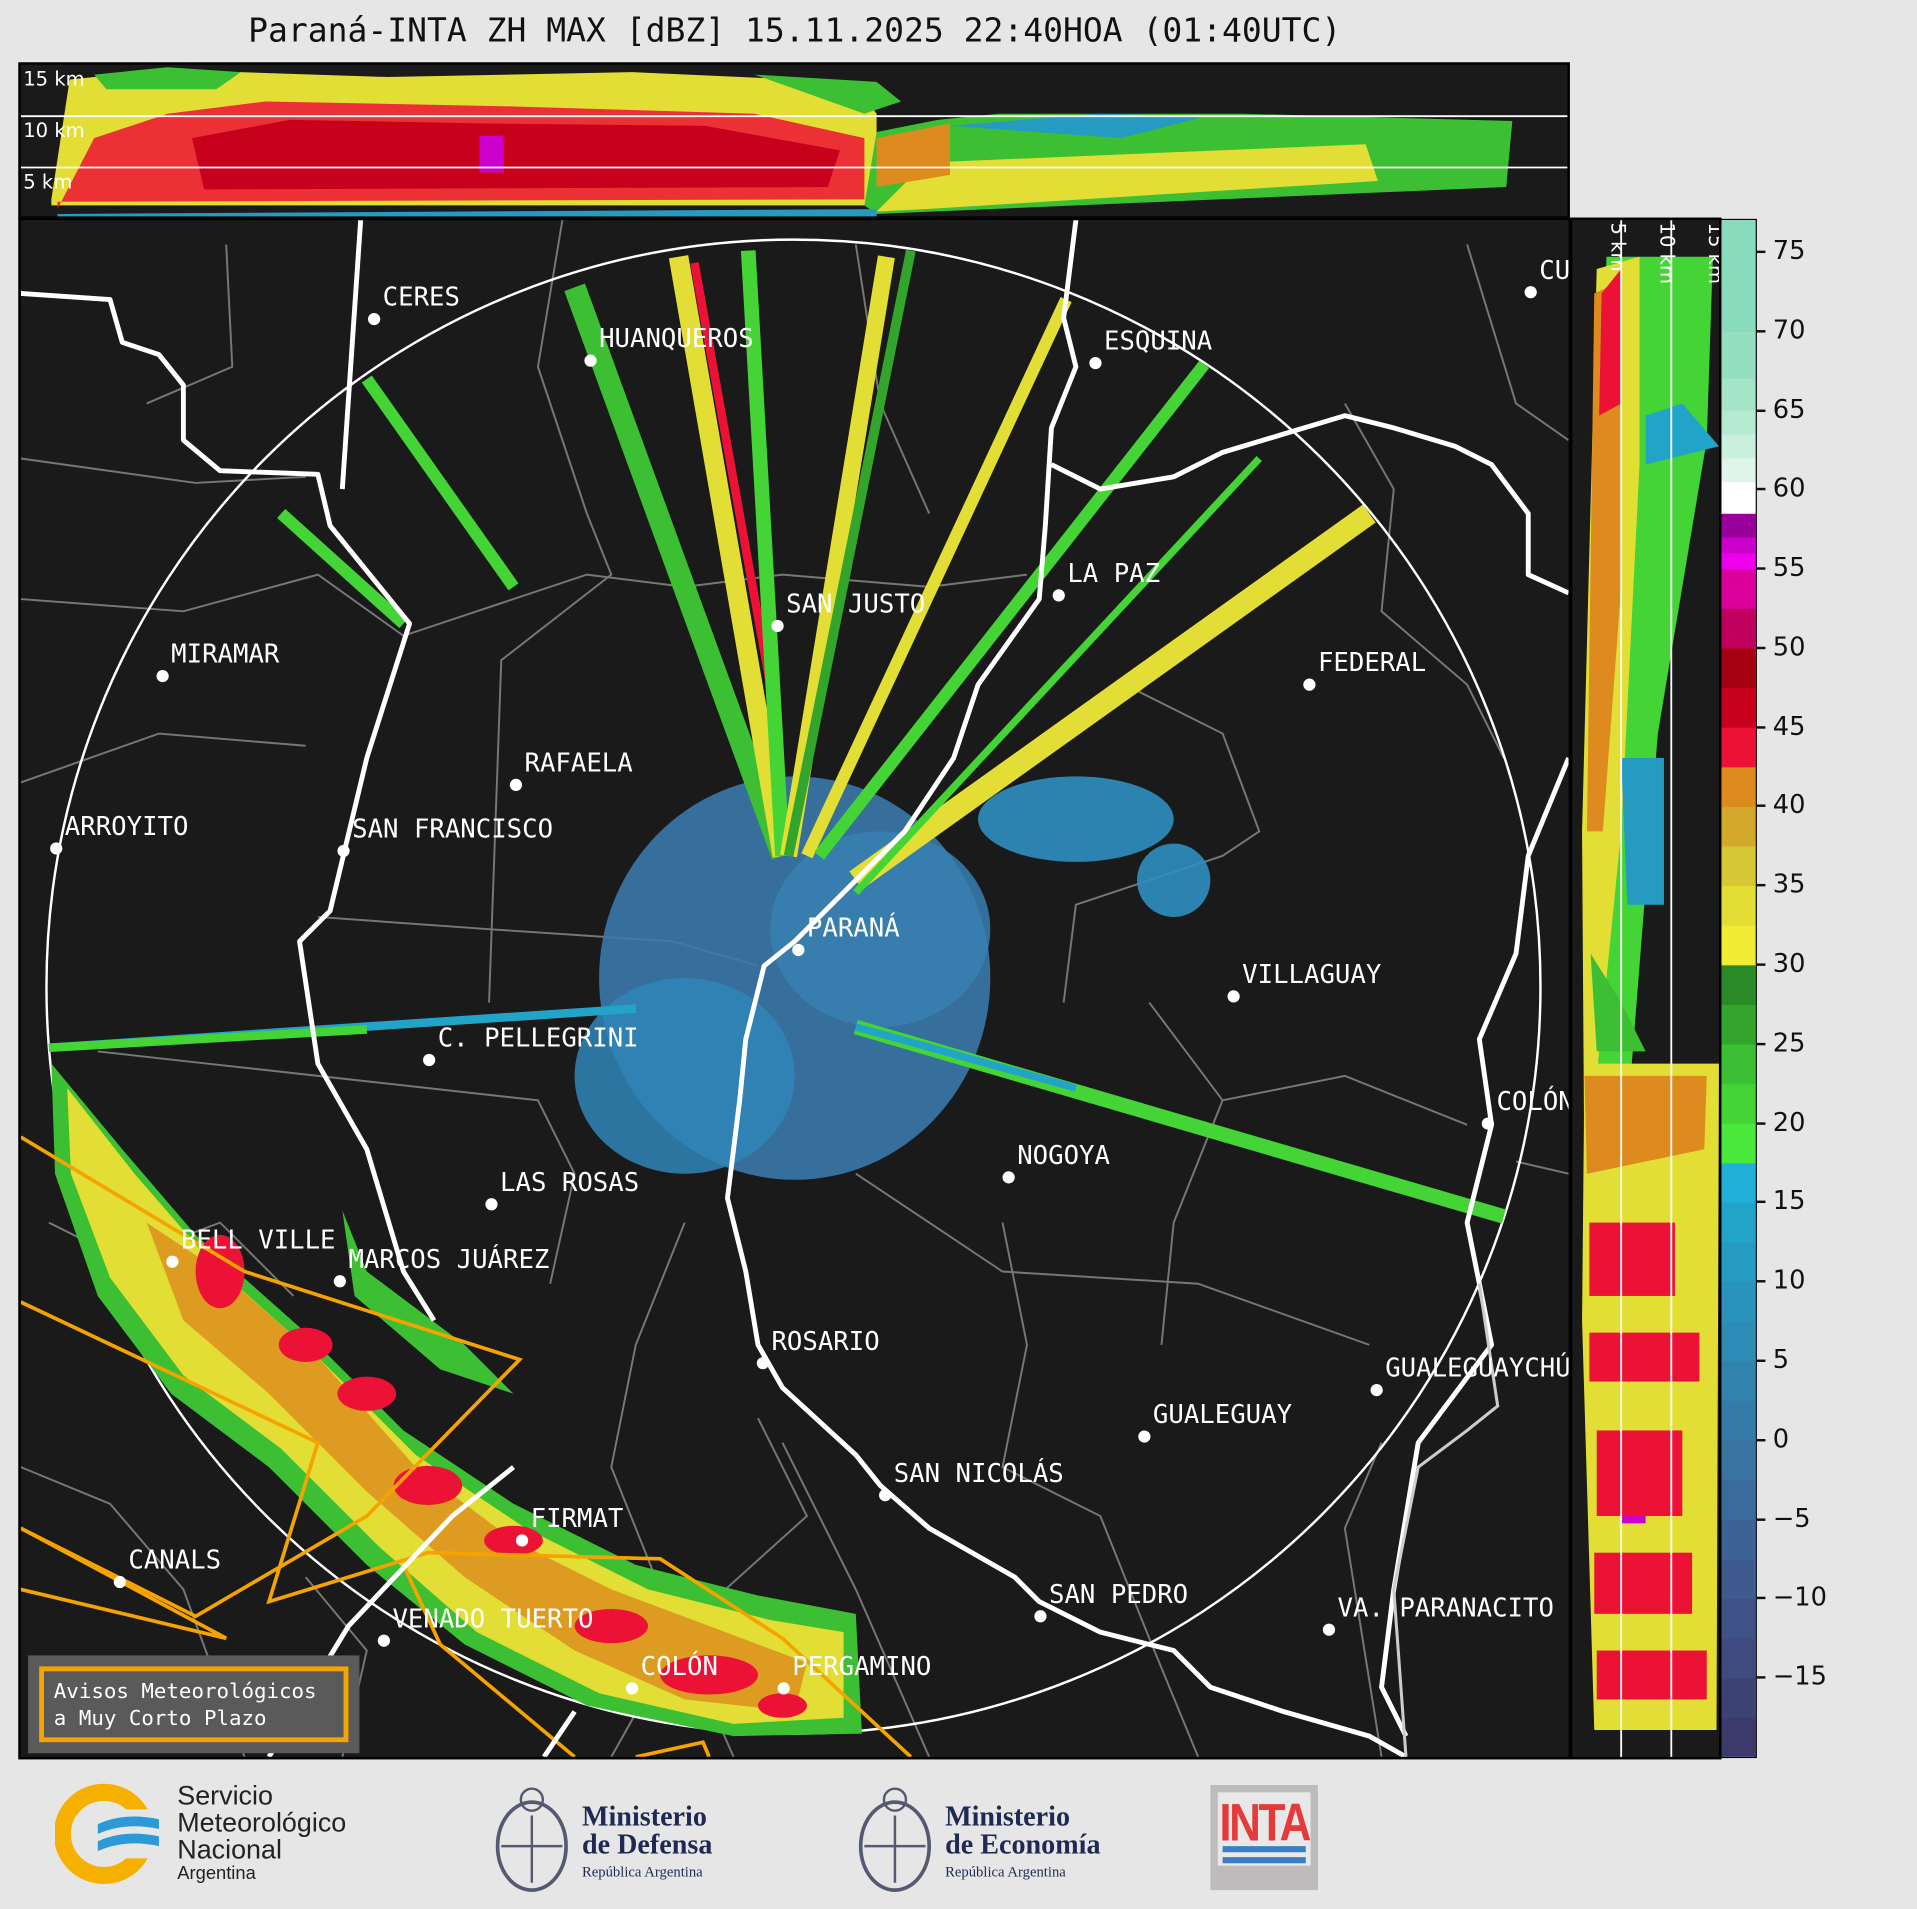  Describe the element at coordinates (1789, 1201) in the screenshot. I see `colorbar-tick-label: 15` at that location.